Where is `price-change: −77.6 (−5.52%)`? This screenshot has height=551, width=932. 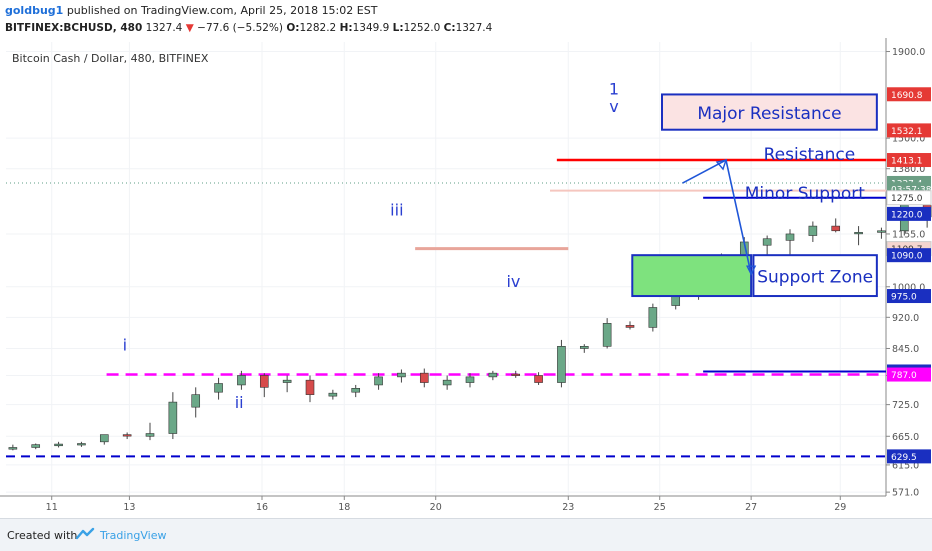
price-change: −77.6 (−5.52%) is located at coordinates (240, 28).